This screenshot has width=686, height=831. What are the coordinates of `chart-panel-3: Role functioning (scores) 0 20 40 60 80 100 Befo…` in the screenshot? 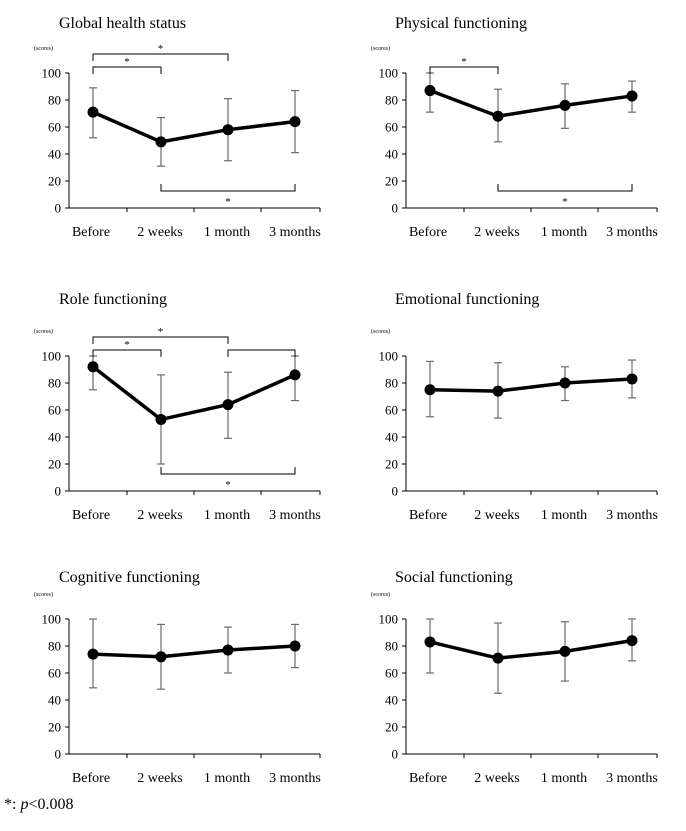 It's located at (177, 407).